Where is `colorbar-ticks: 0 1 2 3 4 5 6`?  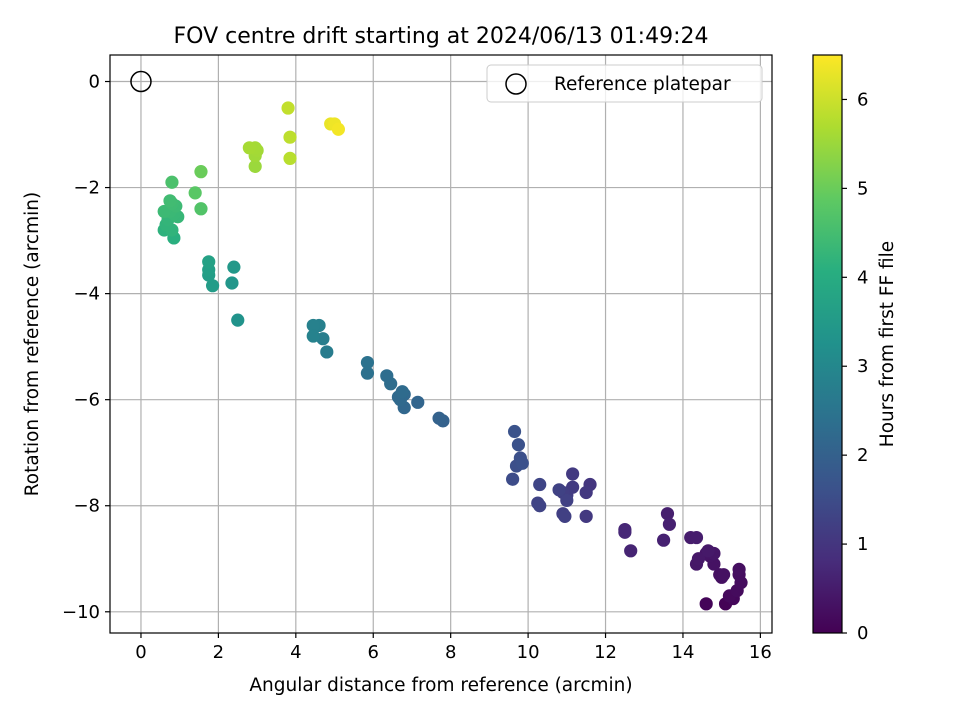
colorbar-ticks: 0 1 2 3 4 5 6 is located at coordinates (855, 366).